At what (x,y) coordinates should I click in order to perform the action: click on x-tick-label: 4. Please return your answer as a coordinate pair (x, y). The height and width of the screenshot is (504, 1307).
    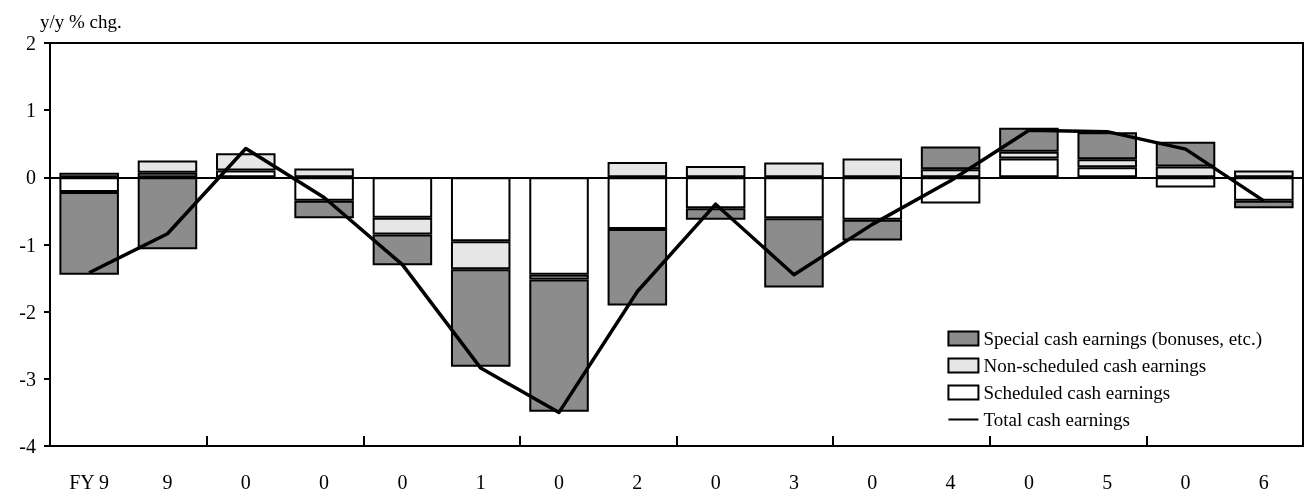
    Looking at the image, I should click on (950, 482).